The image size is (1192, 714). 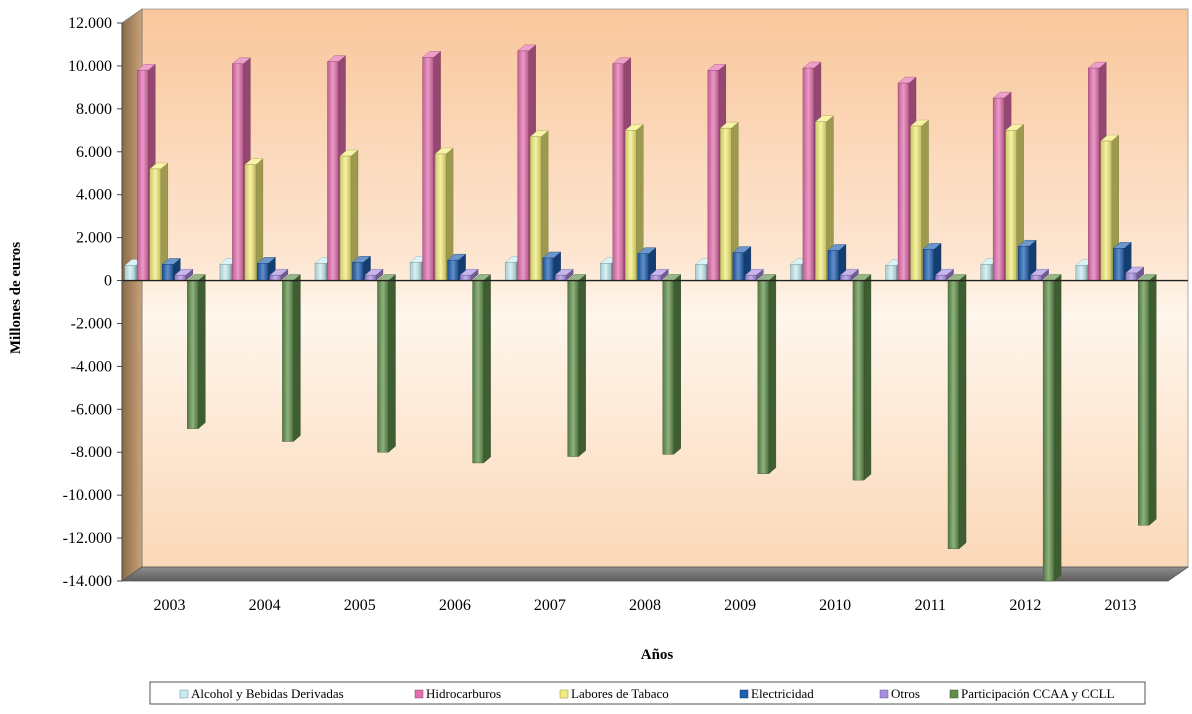 I want to click on x-tick-label: 2010, so click(x=835, y=605).